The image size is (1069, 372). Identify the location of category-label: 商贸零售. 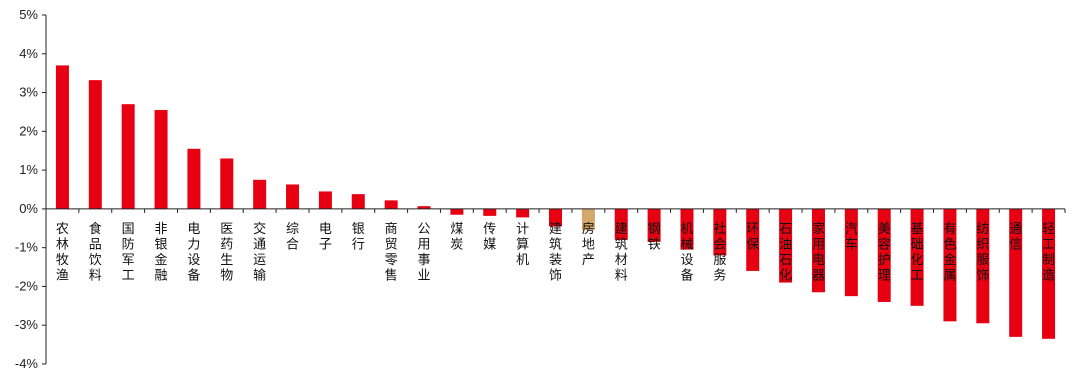
(391, 253).